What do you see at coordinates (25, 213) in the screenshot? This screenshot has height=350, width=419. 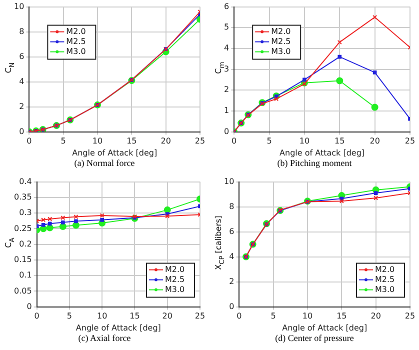 I see `y-tick-label: 0.3` at bounding box center [25, 213].